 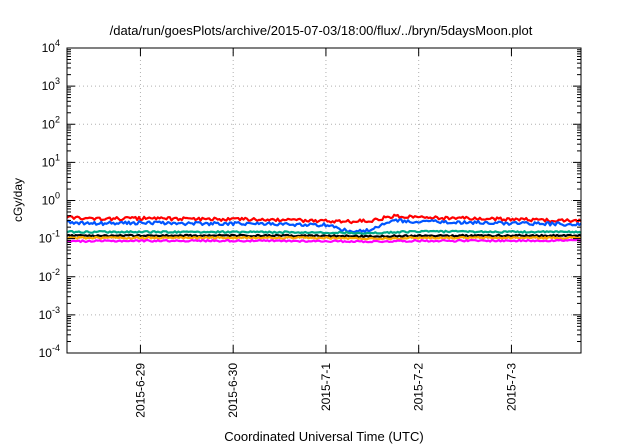 I want to click on data-series, so click(x=324, y=228).